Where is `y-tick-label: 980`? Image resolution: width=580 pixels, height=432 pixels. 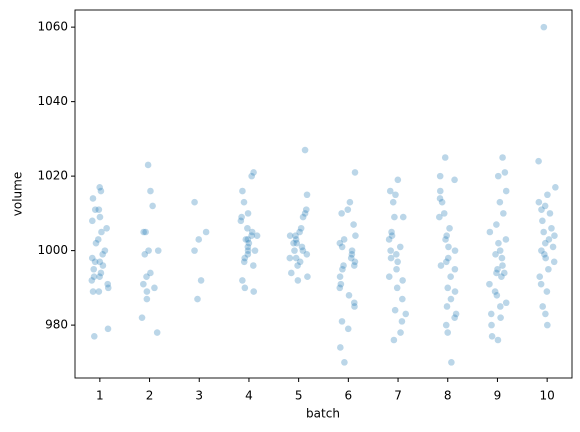
y-tick-label: 980 is located at coordinates (56, 325).